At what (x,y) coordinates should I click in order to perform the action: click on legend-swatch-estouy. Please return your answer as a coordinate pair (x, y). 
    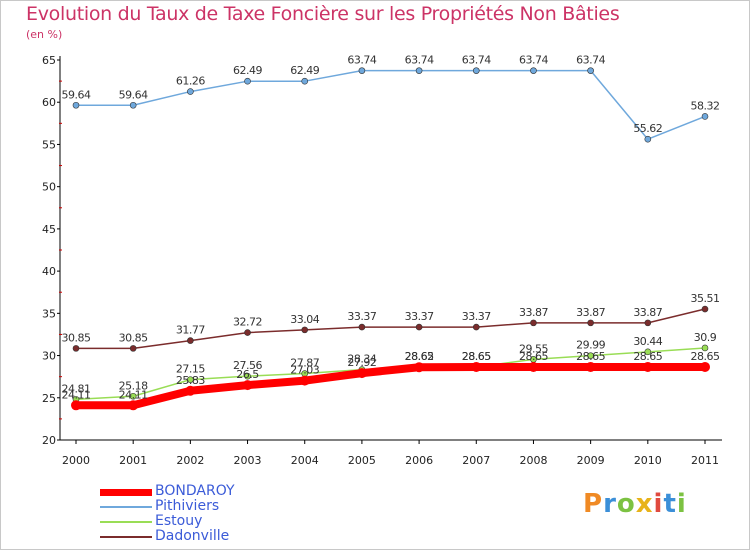
    Looking at the image, I should click on (126, 522).